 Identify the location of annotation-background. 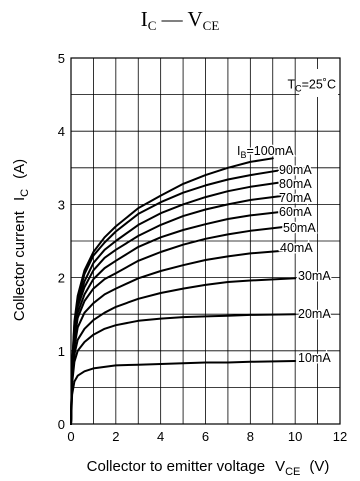
(318, 82).